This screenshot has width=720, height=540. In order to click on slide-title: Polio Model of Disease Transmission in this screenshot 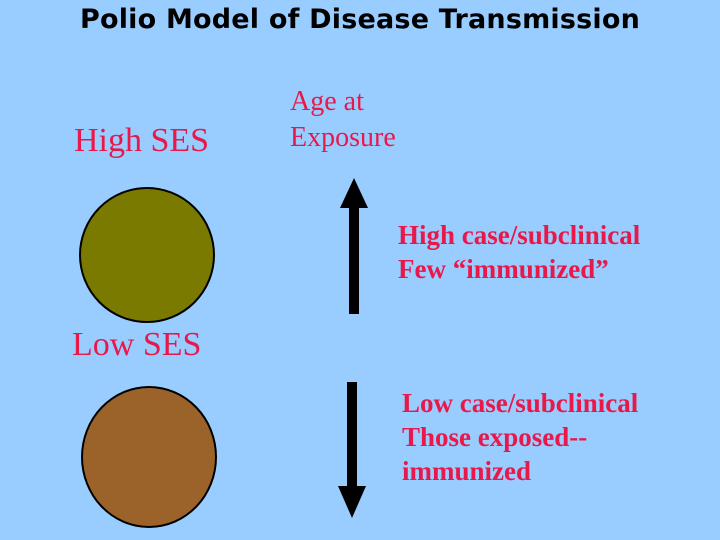, I will do `click(360, 19)`.